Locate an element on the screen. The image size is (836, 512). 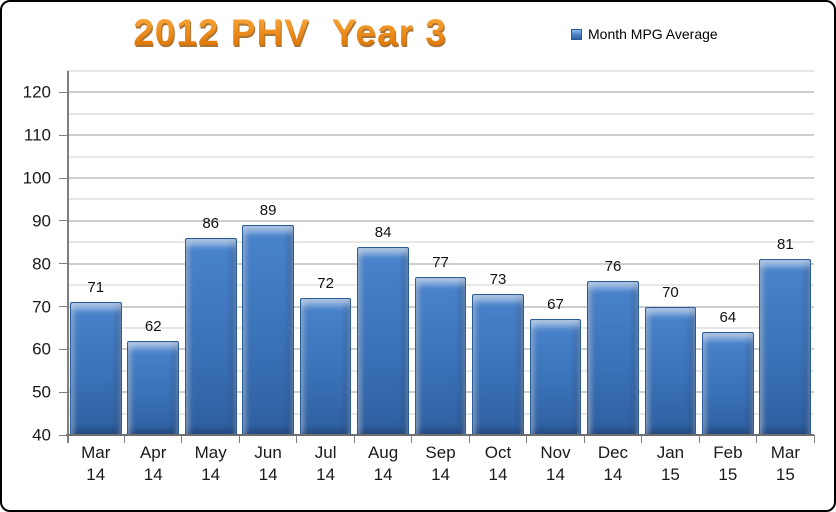
y-tick-label: 110 is located at coordinates (37, 135).